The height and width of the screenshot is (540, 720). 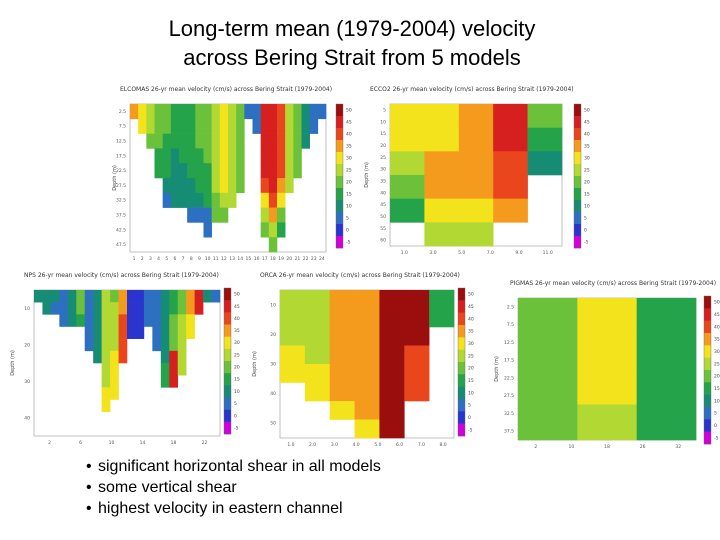 I want to click on colorbar-tick-label: 30, so click(x=587, y=159).